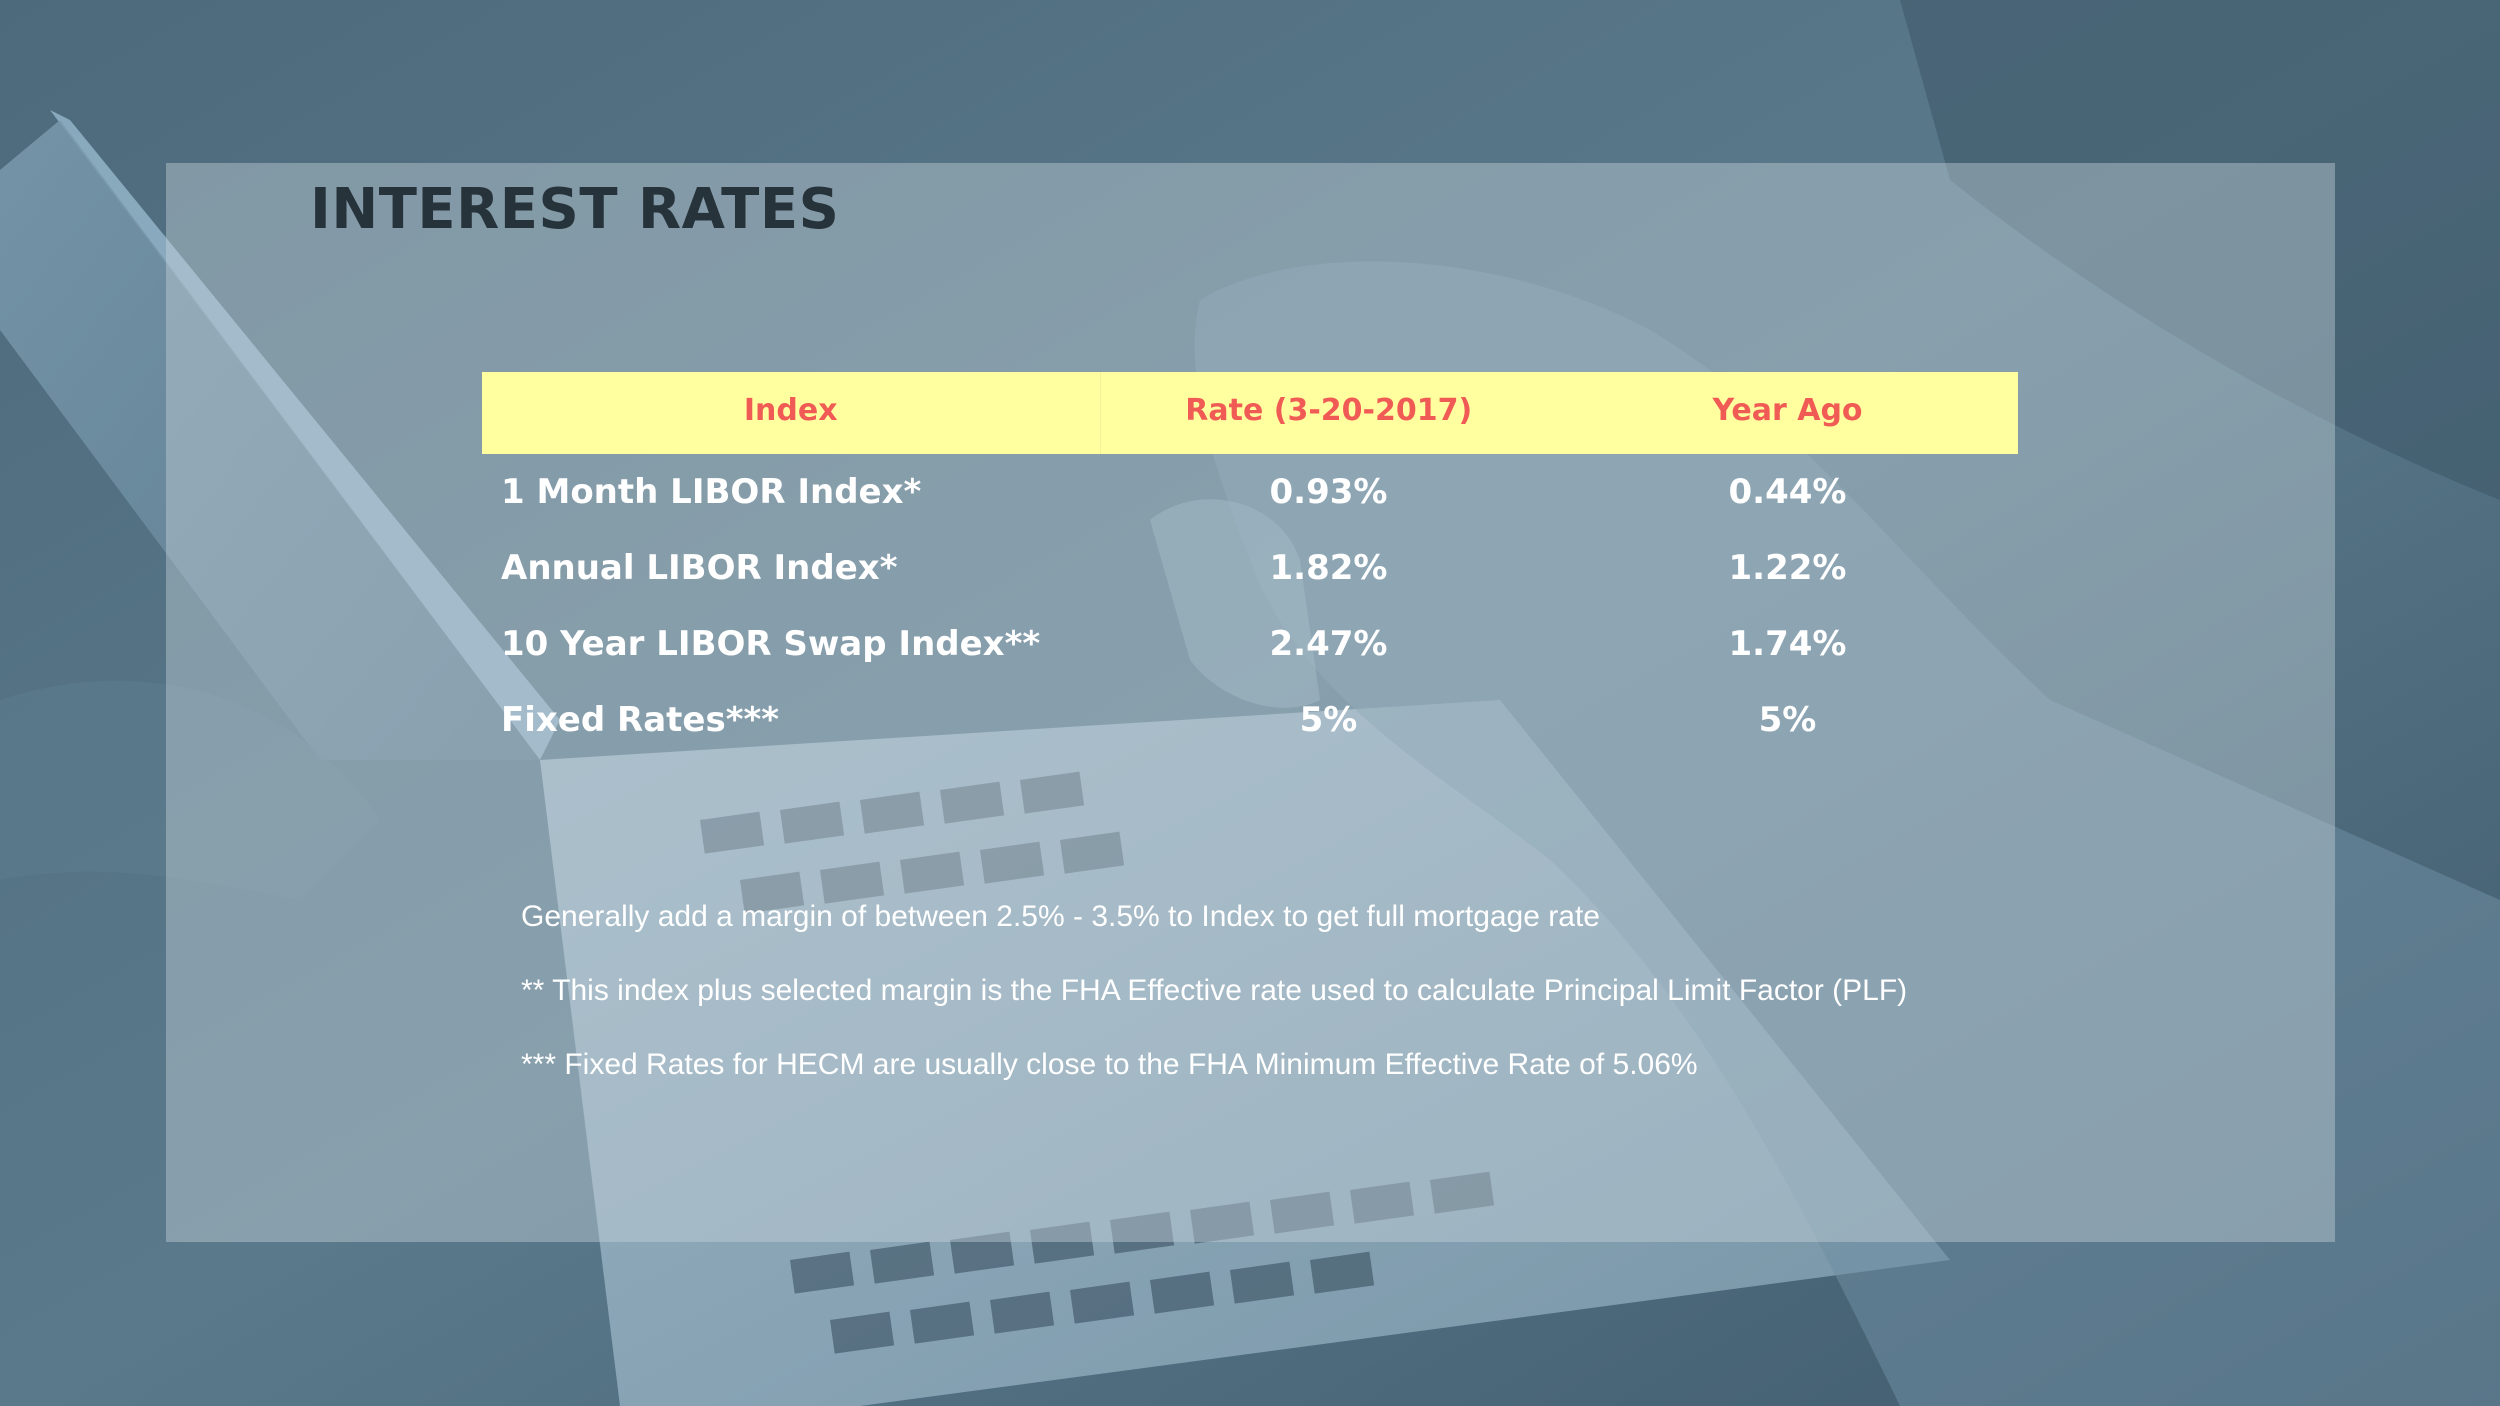 This screenshot has width=2500, height=1406. What do you see at coordinates (575, 209) in the screenshot?
I see `page-title: INTEREST RATES` at bounding box center [575, 209].